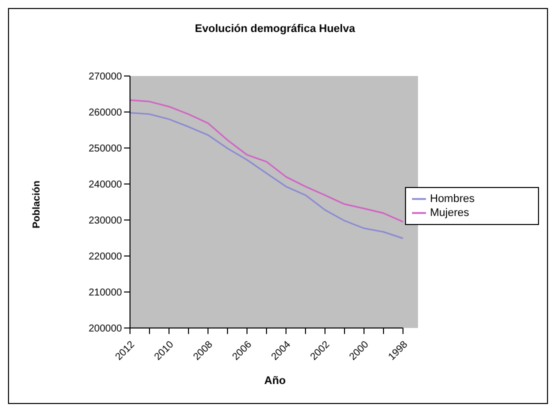 Image resolution: width=556 pixels, height=412 pixels. What do you see at coordinates (275, 381) in the screenshot?
I see `x-axis-title: Año` at bounding box center [275, 381].